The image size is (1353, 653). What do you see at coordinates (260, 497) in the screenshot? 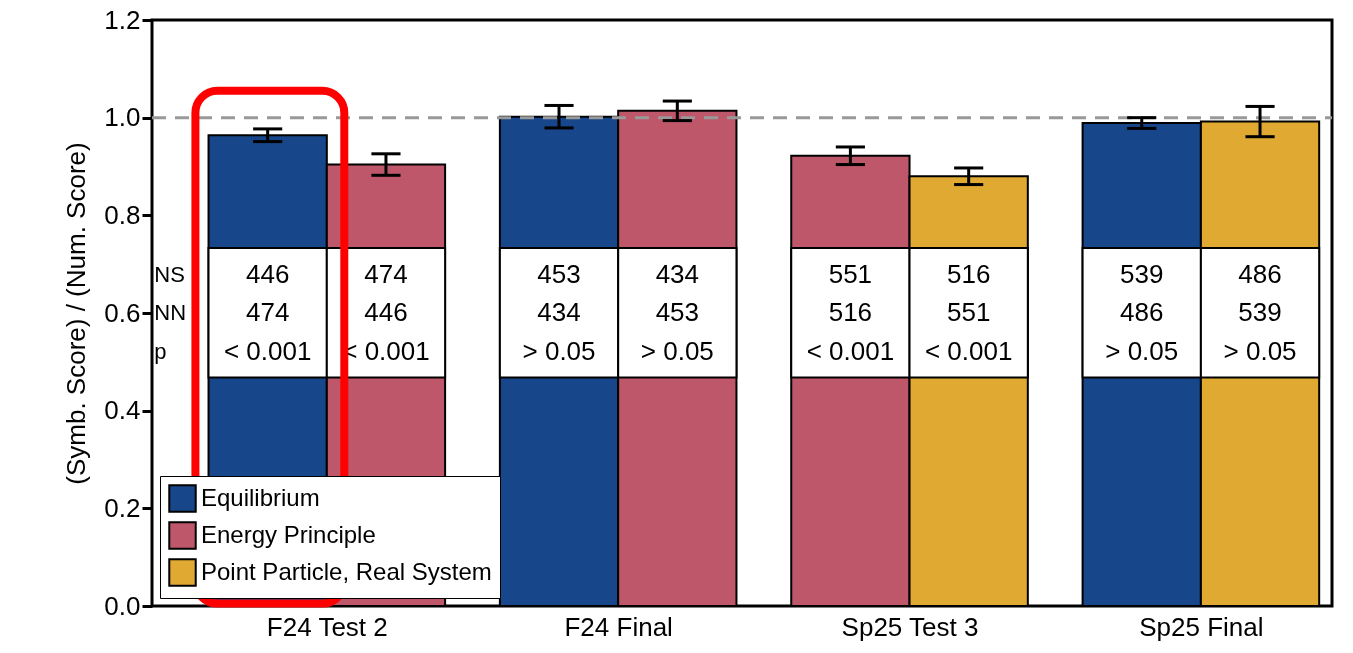
I see `legend-label: Equilibrium` at bounding box center [260, 497].